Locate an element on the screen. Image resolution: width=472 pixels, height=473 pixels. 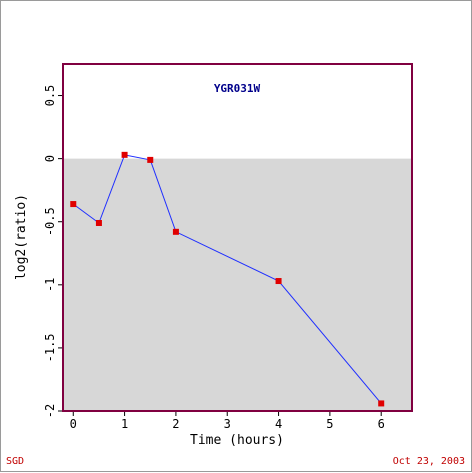
y-axis-label: log2(ratio) is located at coordinates (21, 237).